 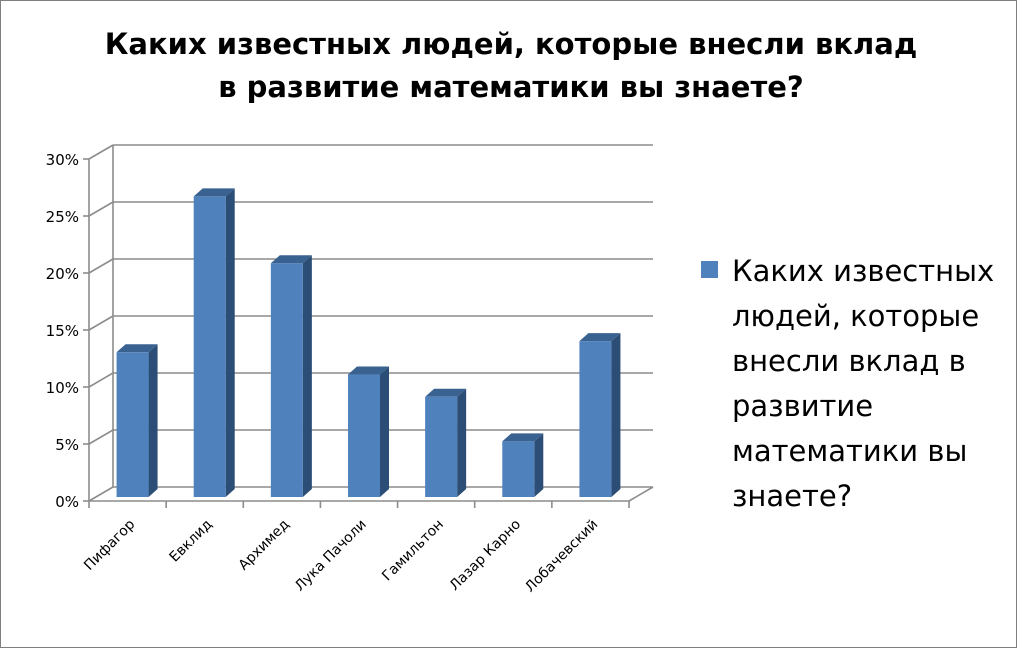 I want to click on x-tick-label: Лука Пачоли, so click(x=331, y=556).